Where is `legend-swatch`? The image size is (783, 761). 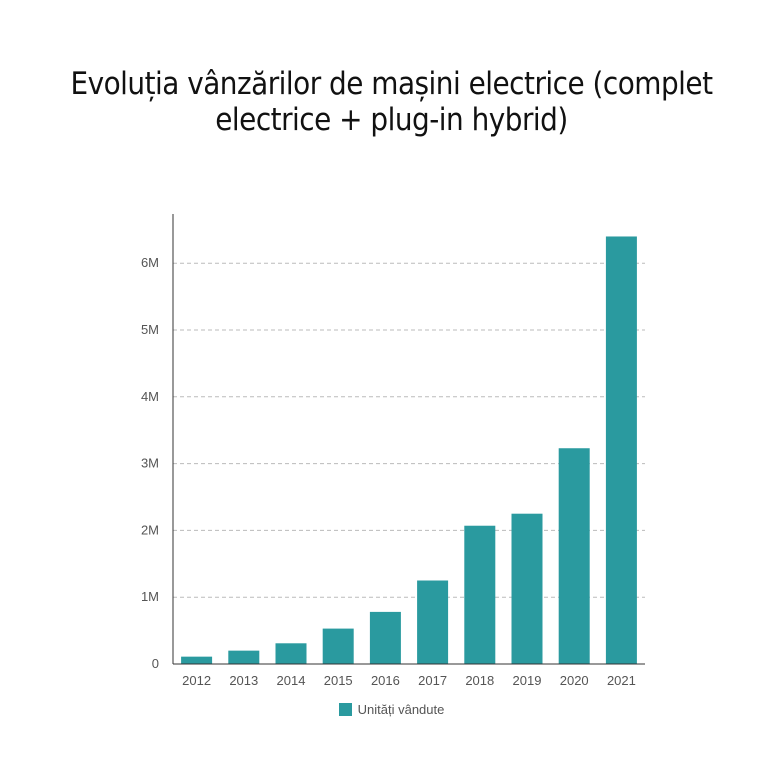 legend-swatch is located at coordinates (345, 709).